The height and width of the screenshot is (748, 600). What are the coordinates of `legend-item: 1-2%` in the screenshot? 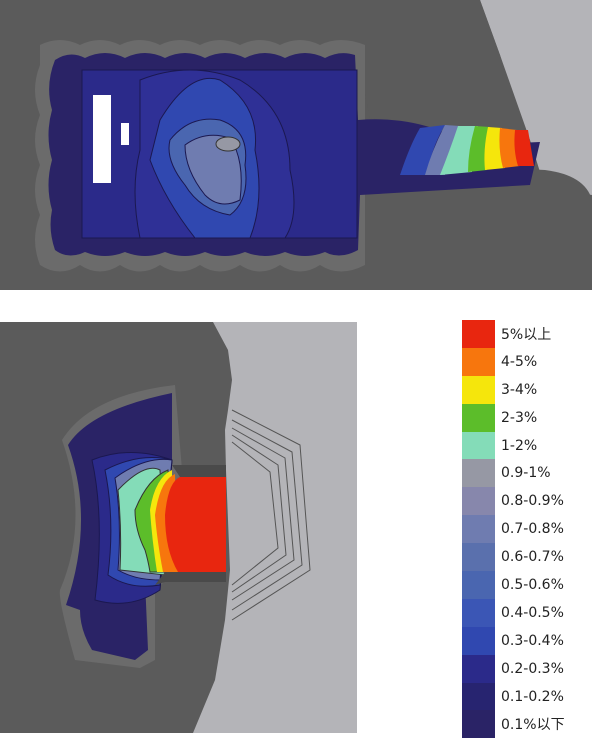 It's located at (513, 445).